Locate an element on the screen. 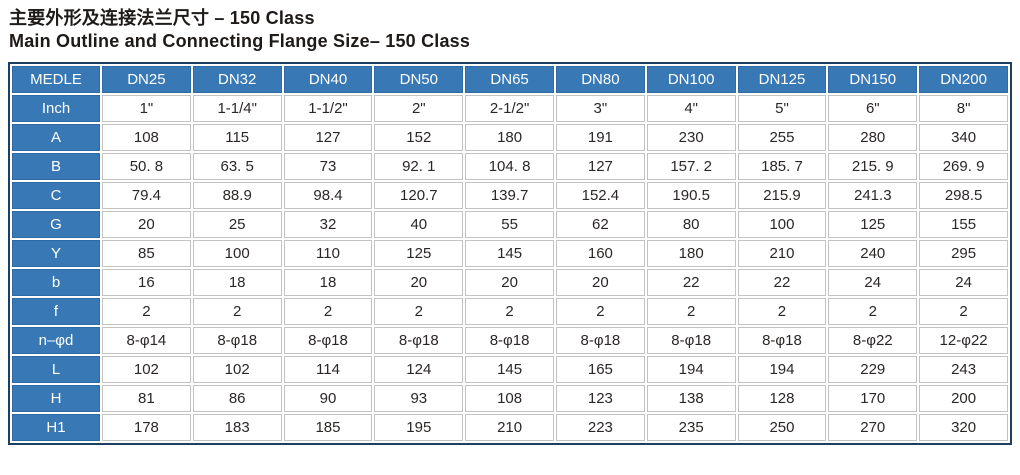 The height and width of the screenshot is (475, 1020). data-cell: 230 is located at coordinates (691, 138).